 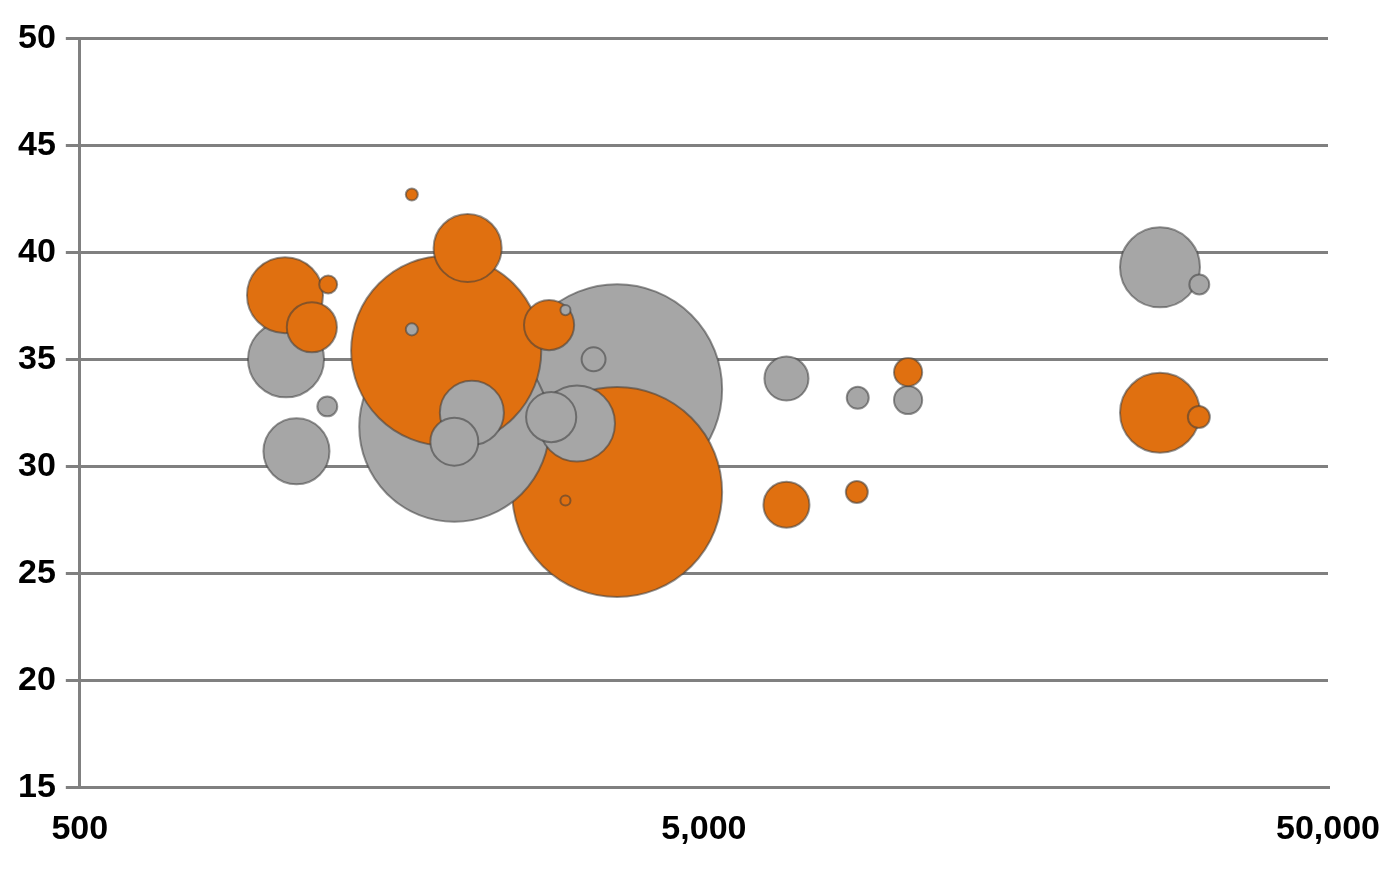 What do you see at coordinates (36, 570) in the screenshot?
I see `y-tick-label: 25` at bounding box center [36, 570].